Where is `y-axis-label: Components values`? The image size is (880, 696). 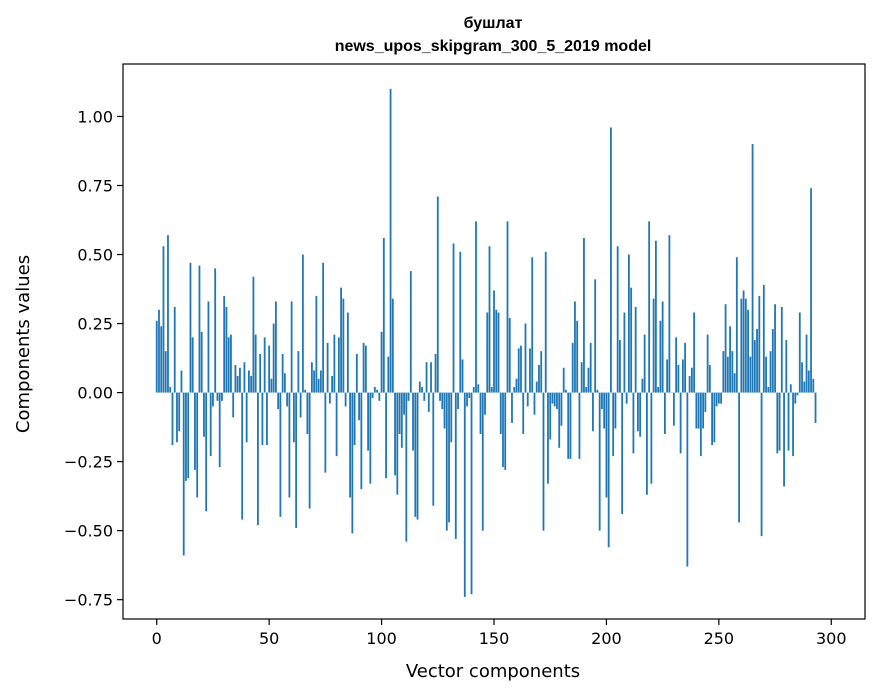 y-axis-label: Components values is located at coordinates (23, 344).